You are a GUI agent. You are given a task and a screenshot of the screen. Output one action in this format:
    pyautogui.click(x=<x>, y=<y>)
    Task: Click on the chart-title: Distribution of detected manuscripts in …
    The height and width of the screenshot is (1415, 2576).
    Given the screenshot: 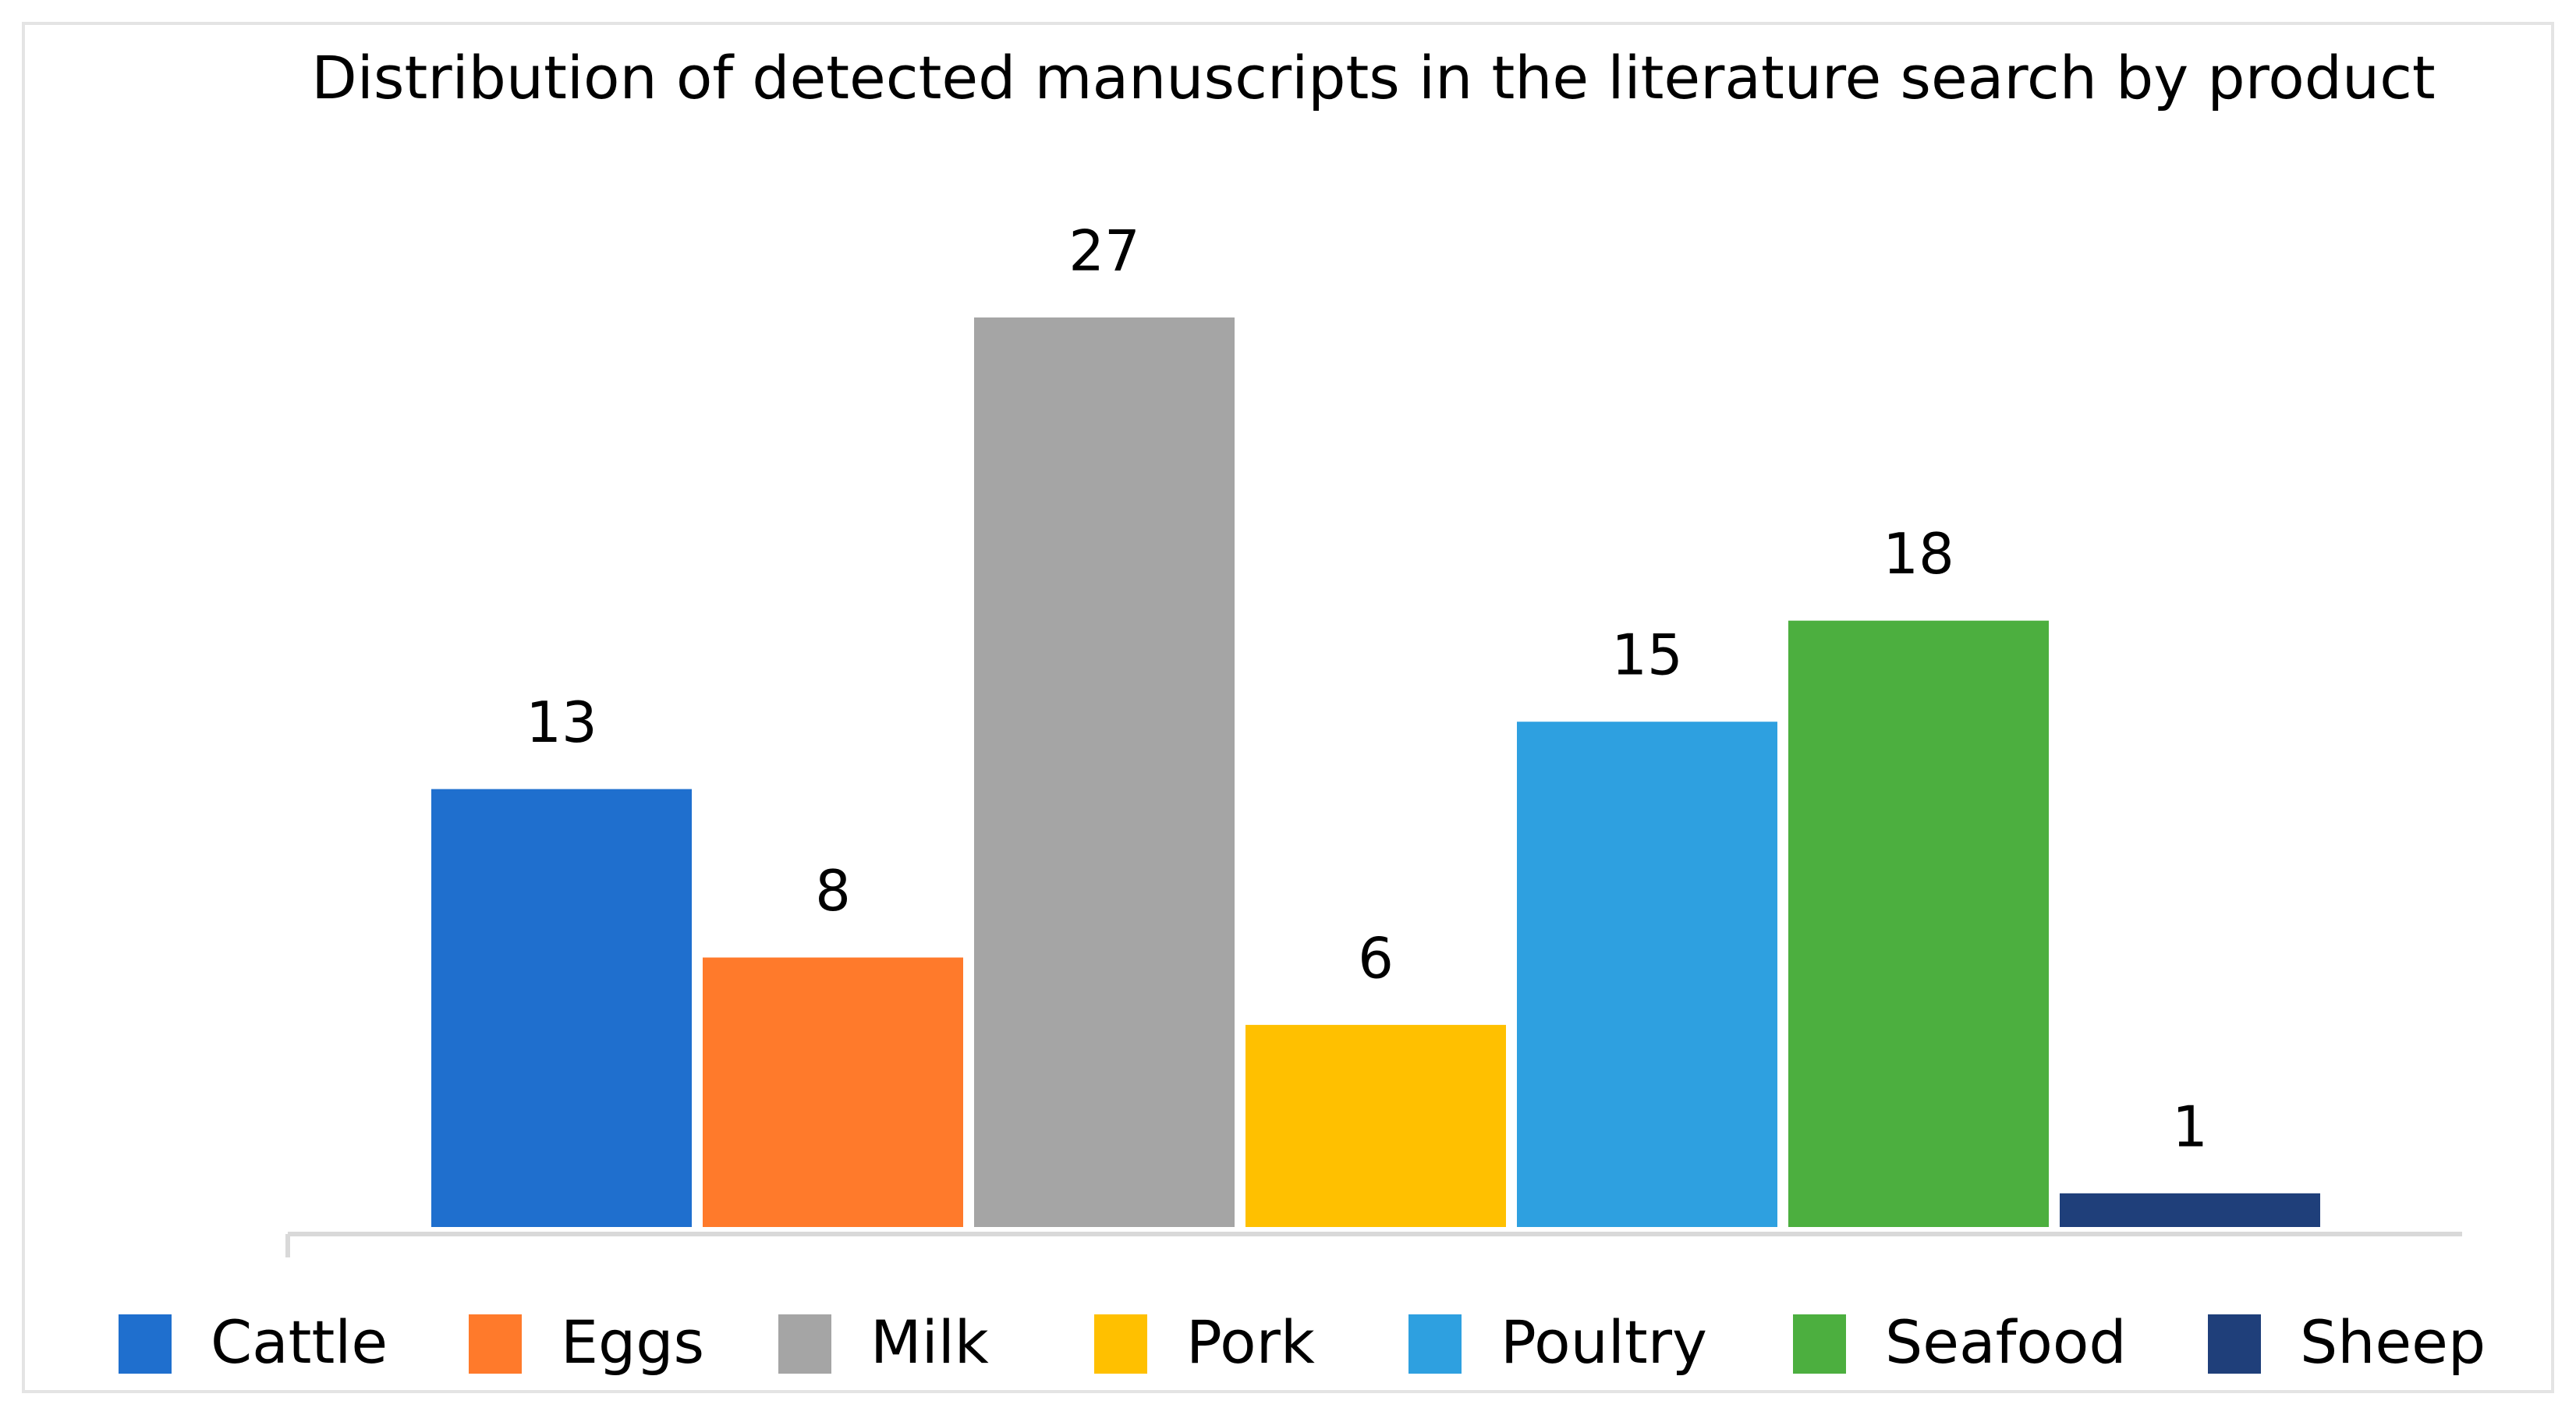 What is the action you would take?
    pyautogui.click(x=1373, y=77)
    